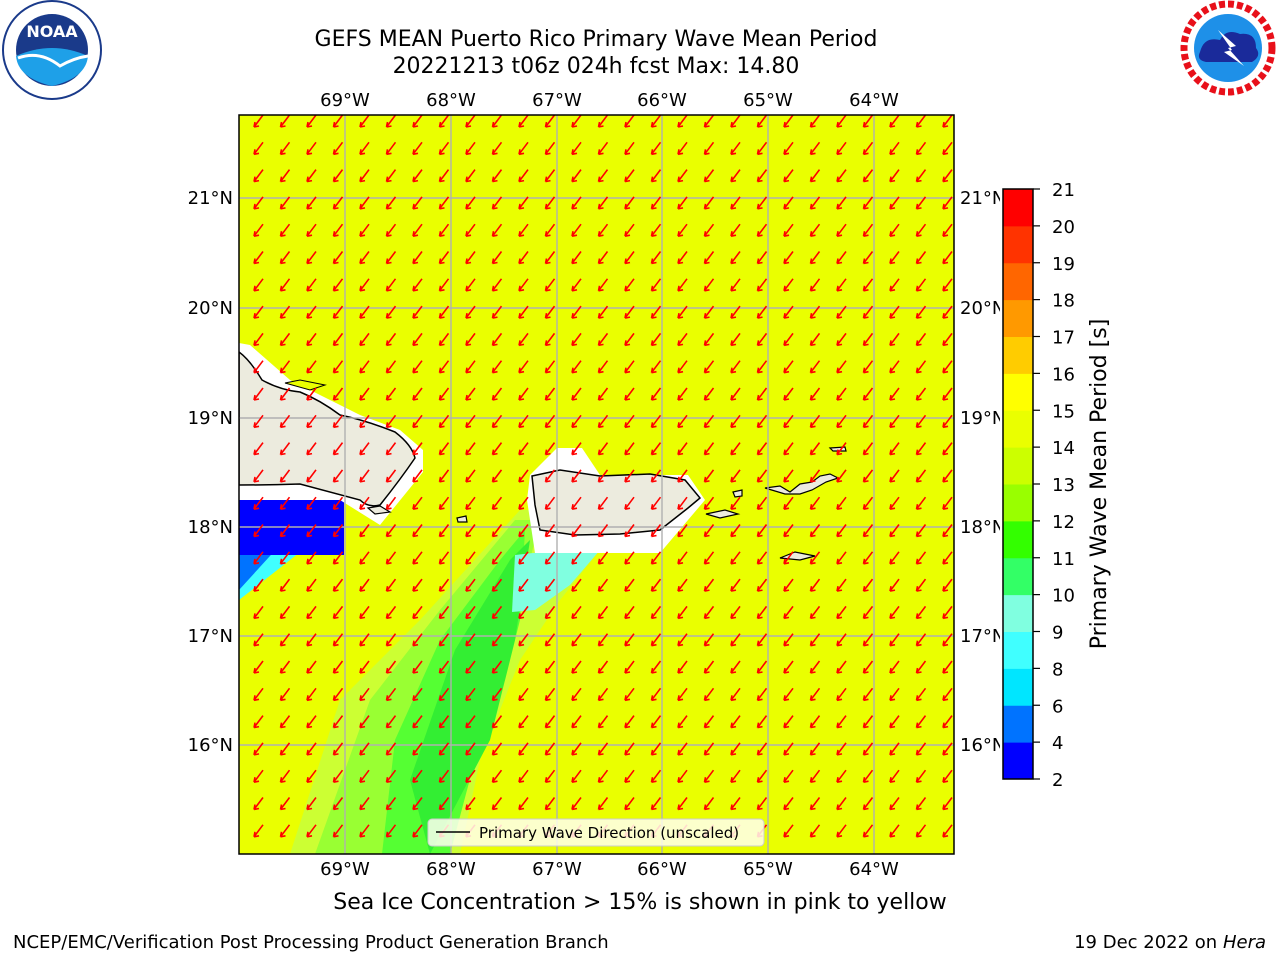  I want to click on colorbar-tick-label: 14, so click(1063, 448).